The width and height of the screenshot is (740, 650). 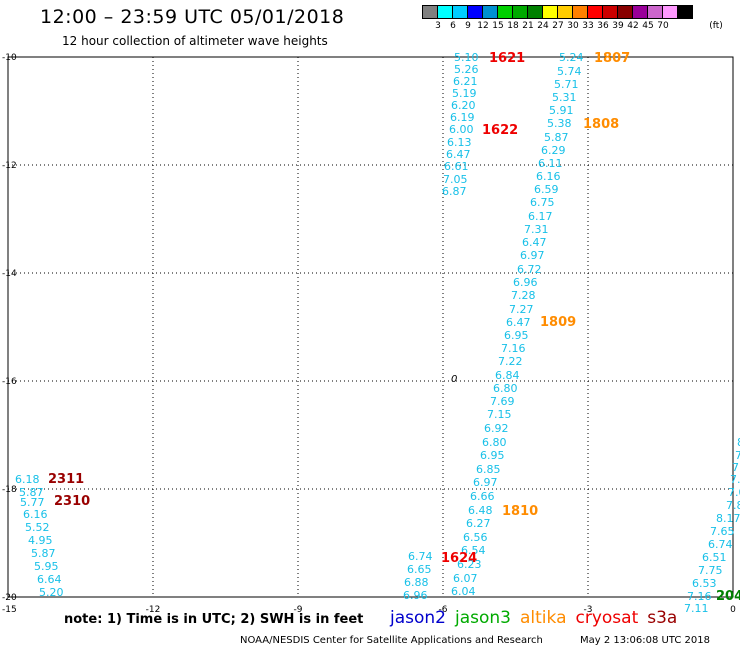 I want to click on satellite-legend: jason2 jason3 altika cryosat s3a, so click(x=538, y=618).